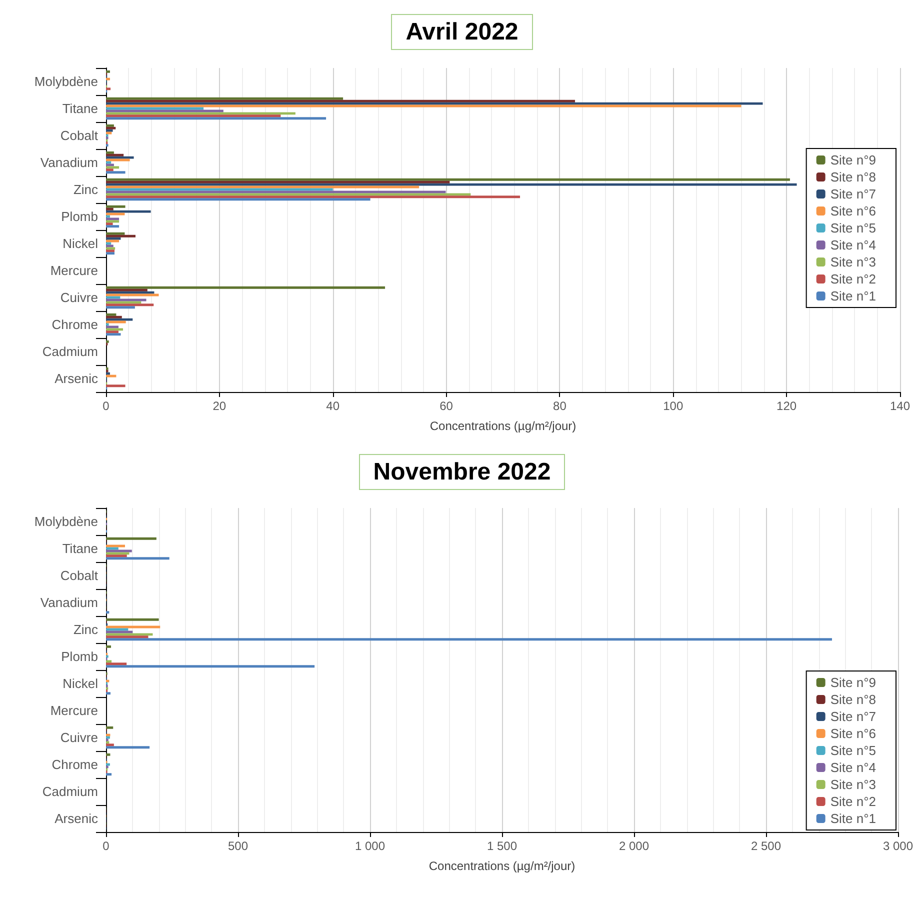  Describe the element at coordinates (219, 406) in the screenshot. I see `x-tick-label: 20` at that location.